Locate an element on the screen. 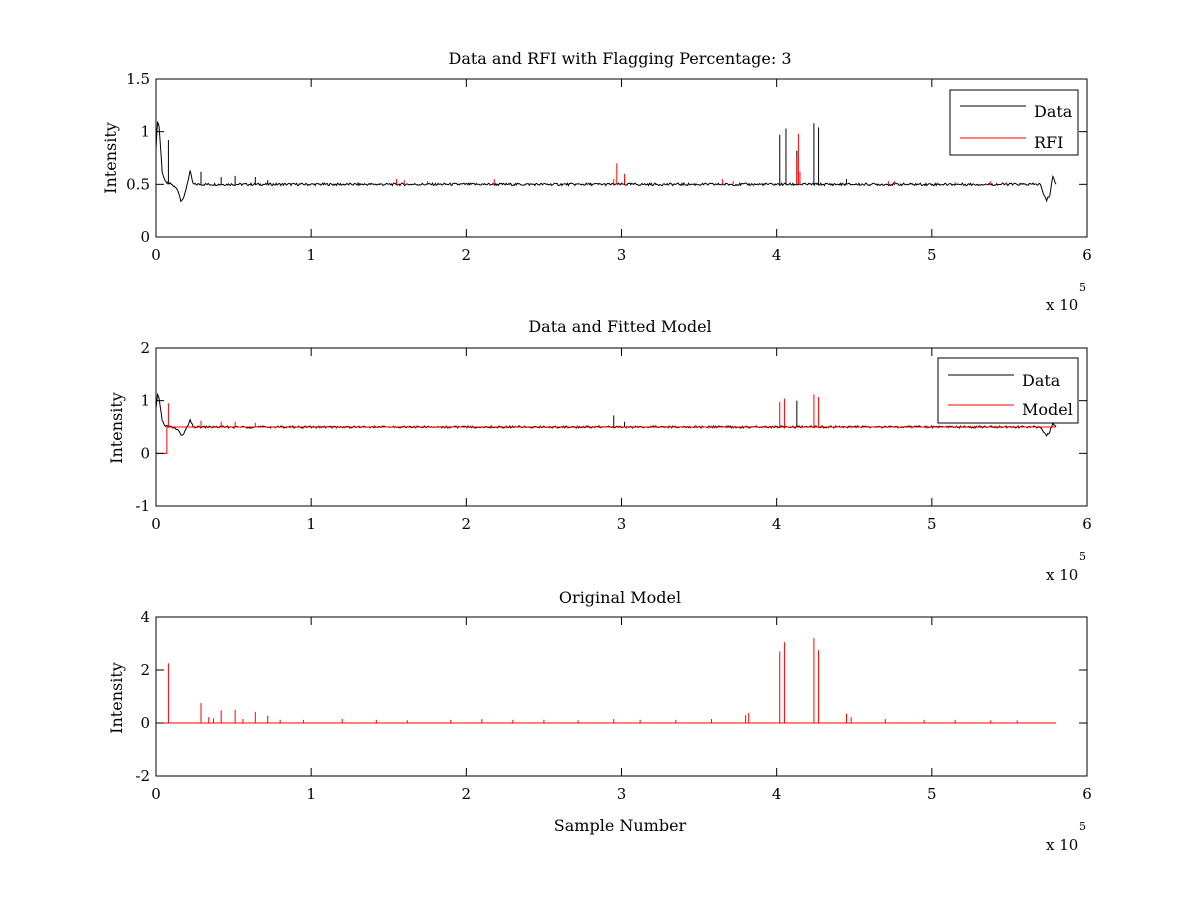  panel-1-legend: Data RFI is located at coordinates (1014, 122).